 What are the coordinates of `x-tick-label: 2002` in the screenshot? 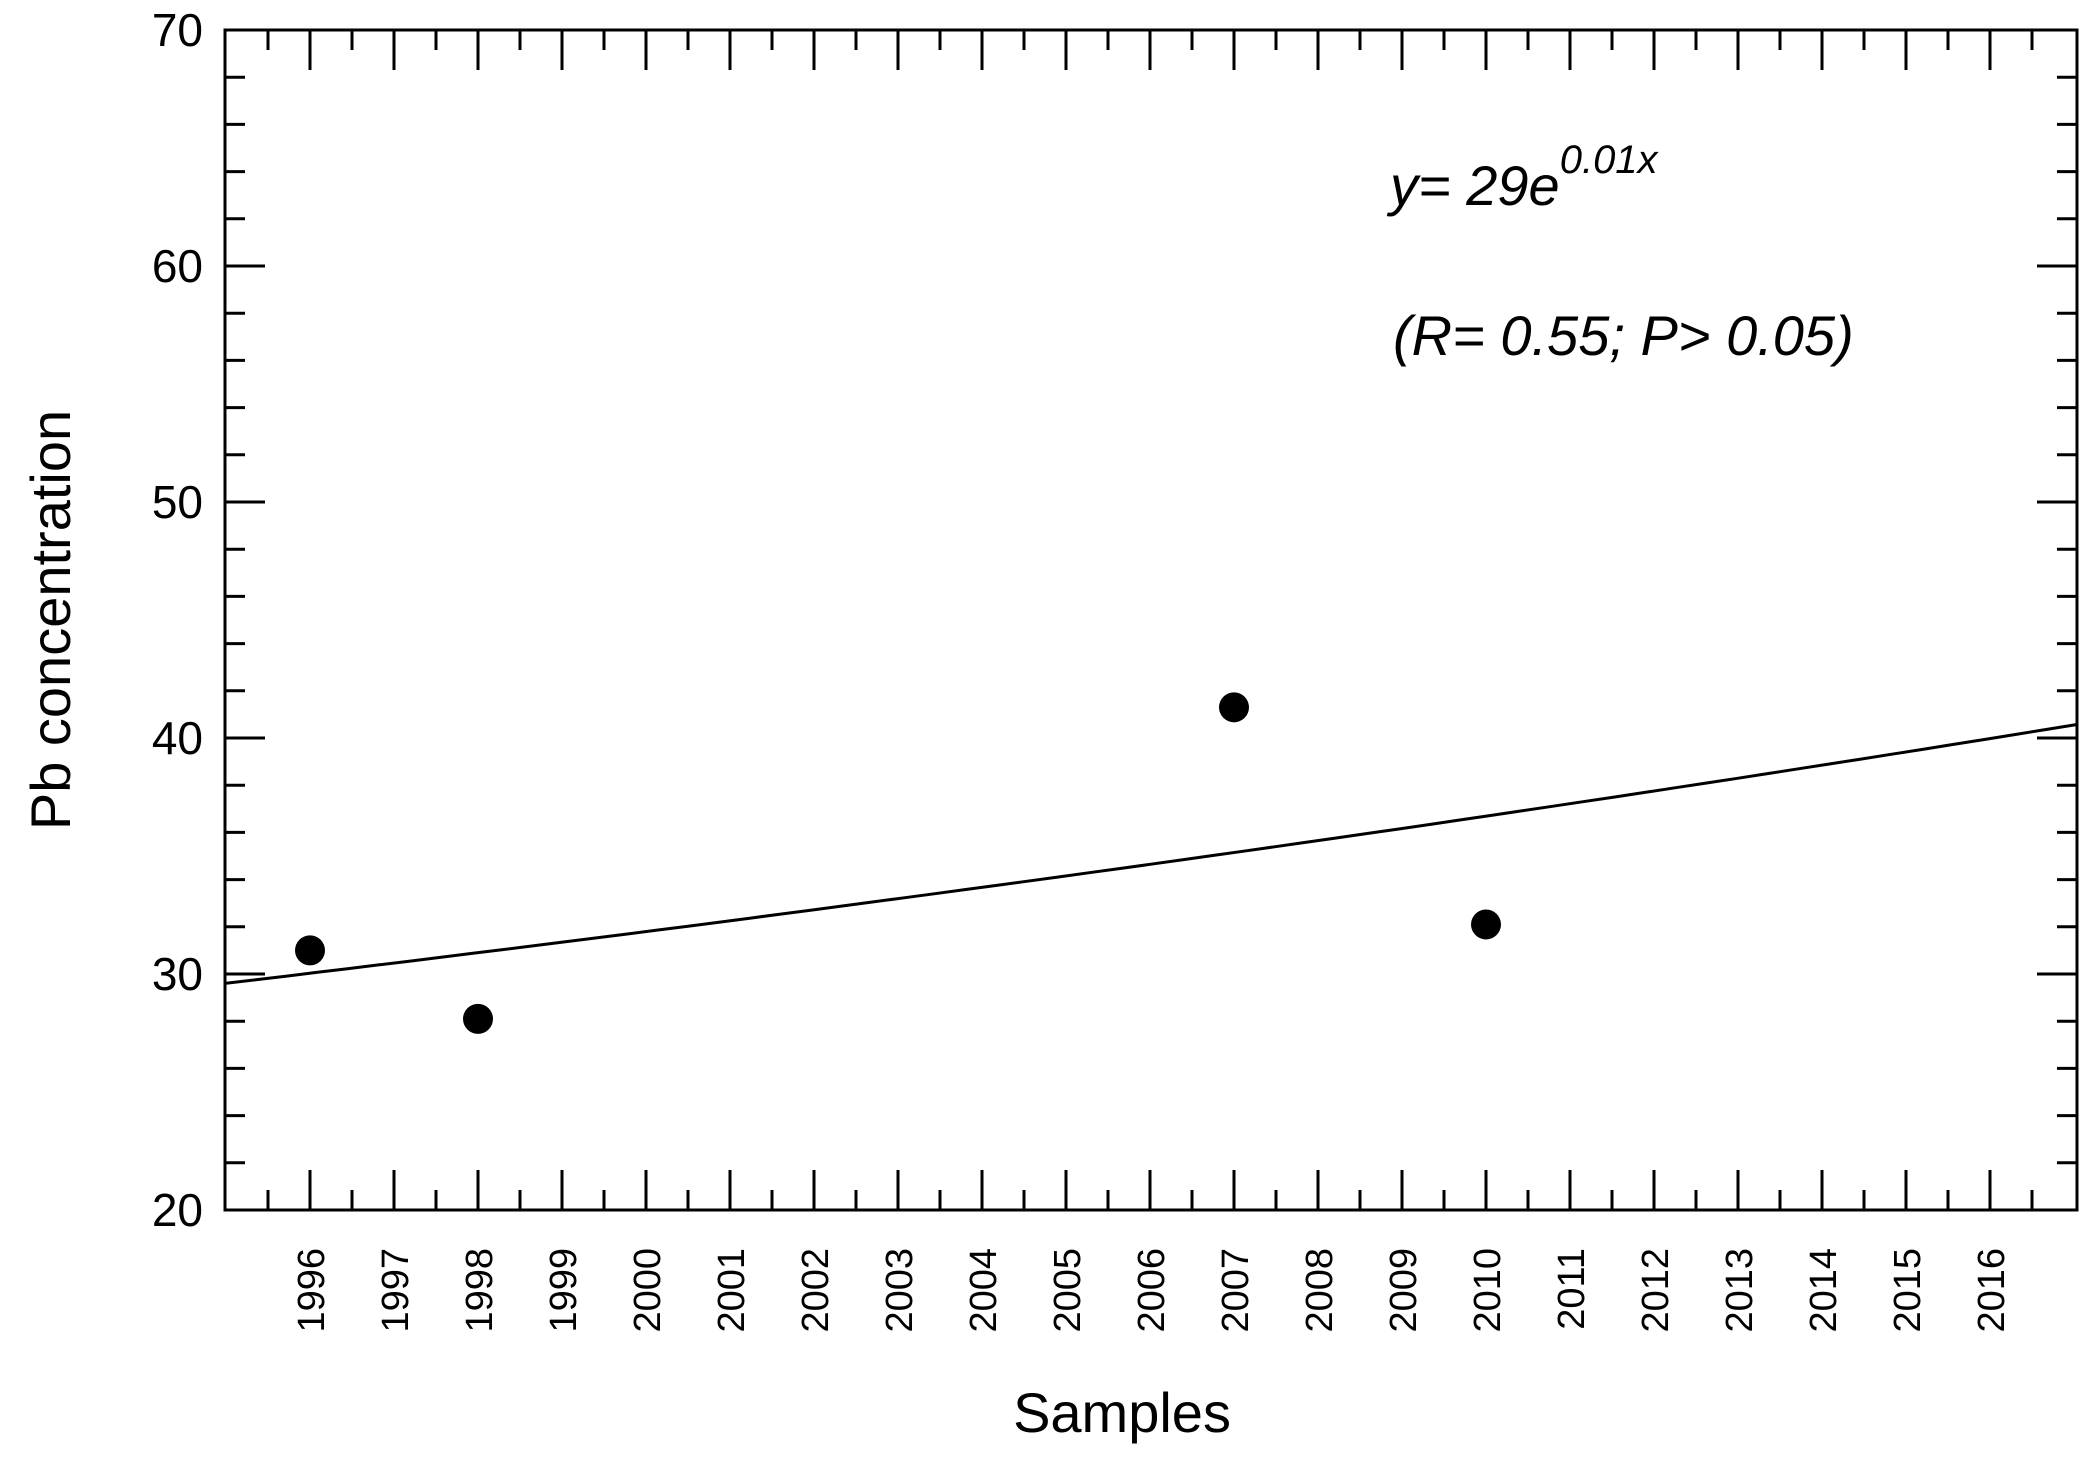 It's located at (816, 1290).